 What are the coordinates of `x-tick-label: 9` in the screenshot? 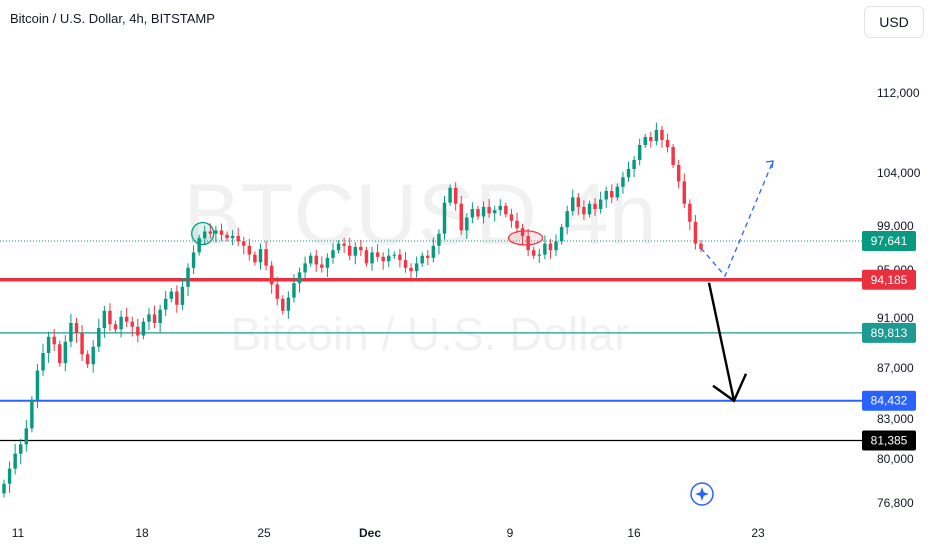 It's located at (510, 533).